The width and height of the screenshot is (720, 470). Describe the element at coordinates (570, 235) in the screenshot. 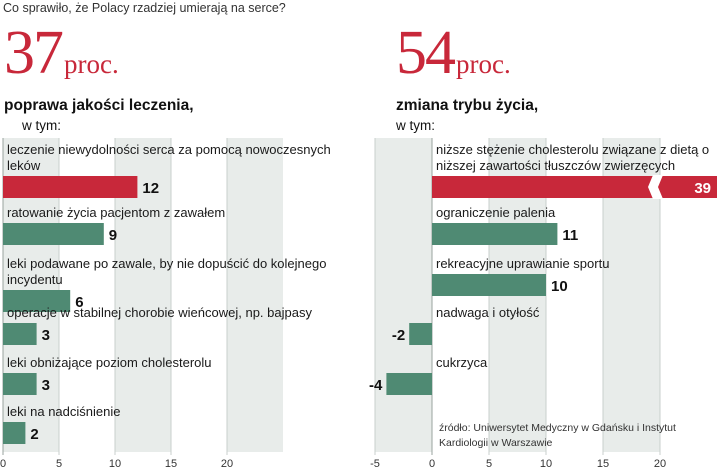

I see `value-label-1-1: 11` at that location.